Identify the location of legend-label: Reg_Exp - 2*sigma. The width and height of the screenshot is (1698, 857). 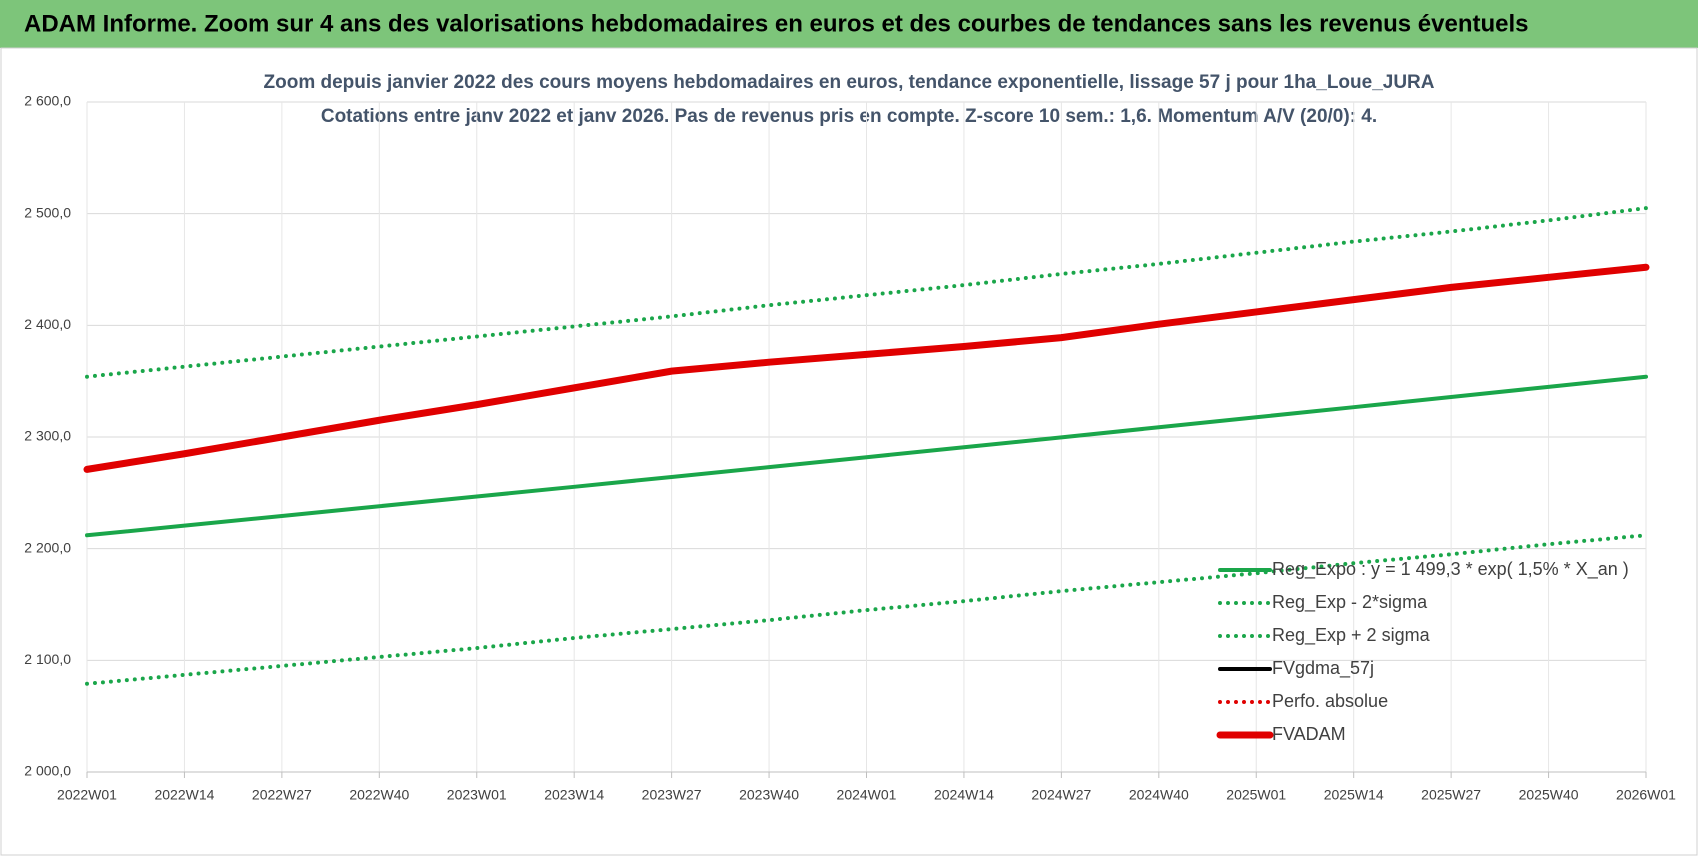
(1350, 602).